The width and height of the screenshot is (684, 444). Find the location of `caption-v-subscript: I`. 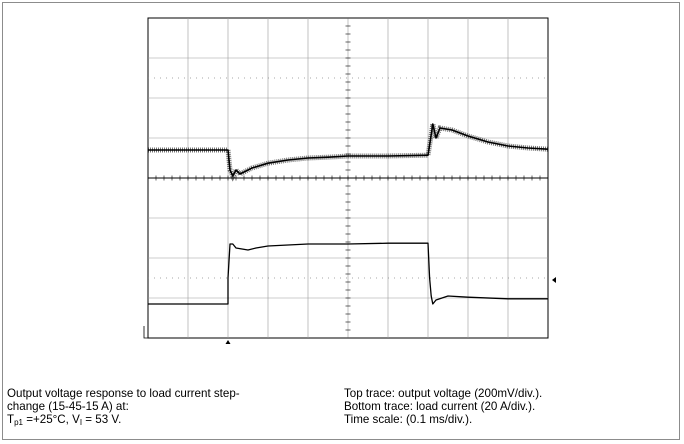

caption-v-subscript: I is located at coordinates (81, 422).